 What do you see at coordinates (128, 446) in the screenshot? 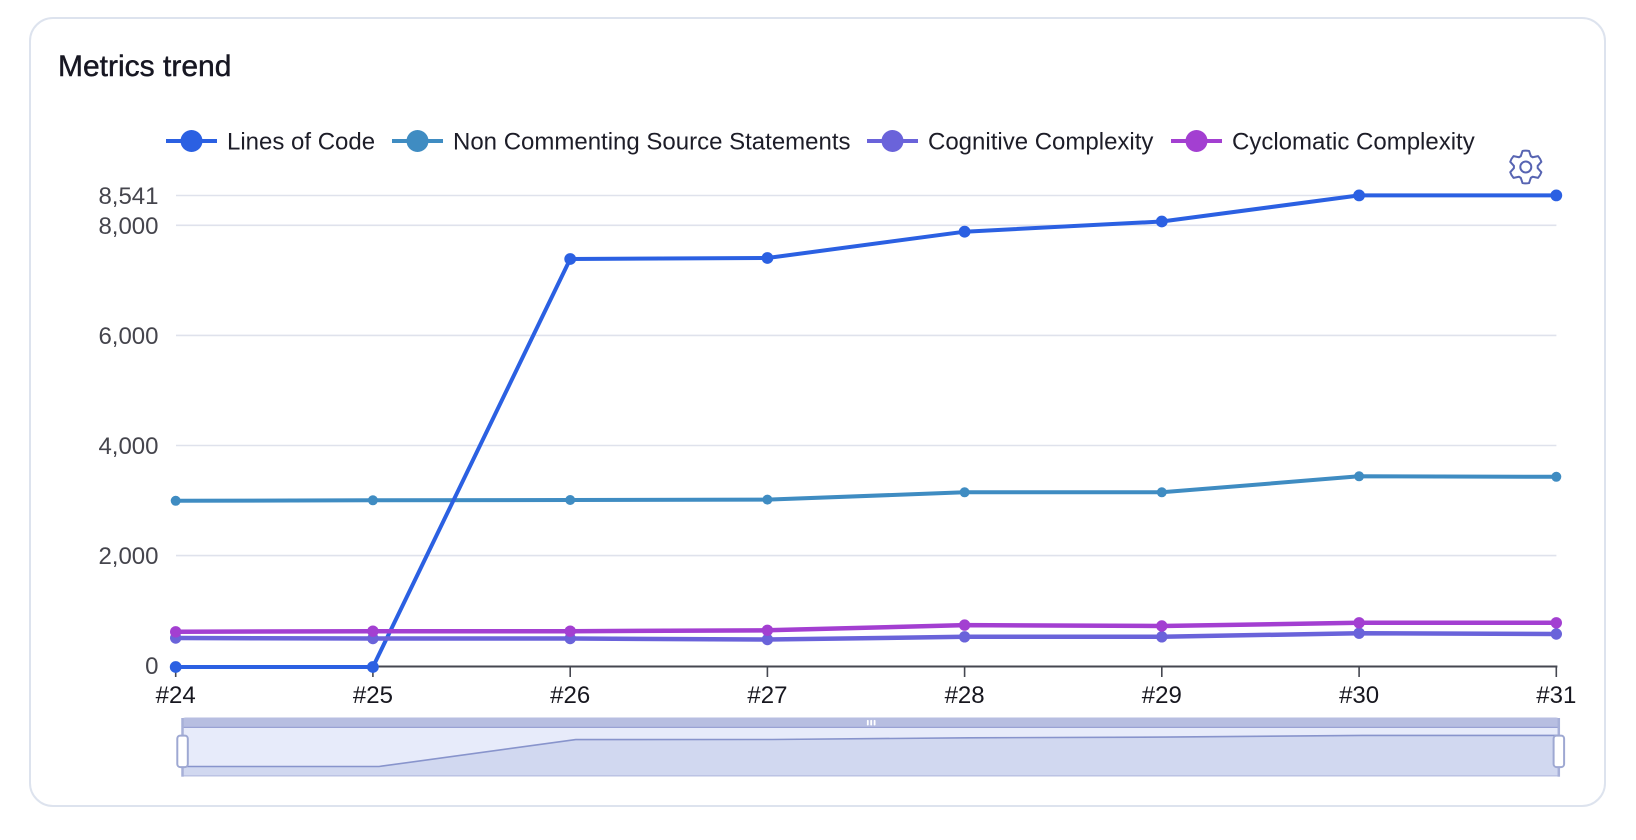
I see `svg-text: 4,000` at bounding box center [128, 446].